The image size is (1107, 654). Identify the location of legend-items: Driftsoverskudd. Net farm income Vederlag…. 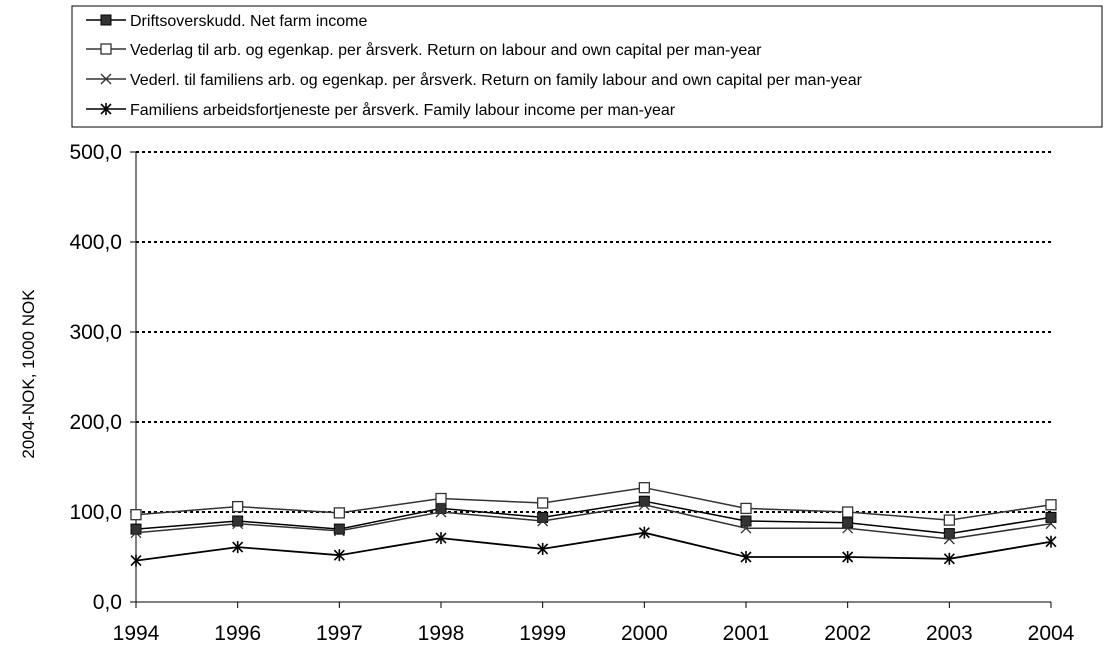
(474, 66).